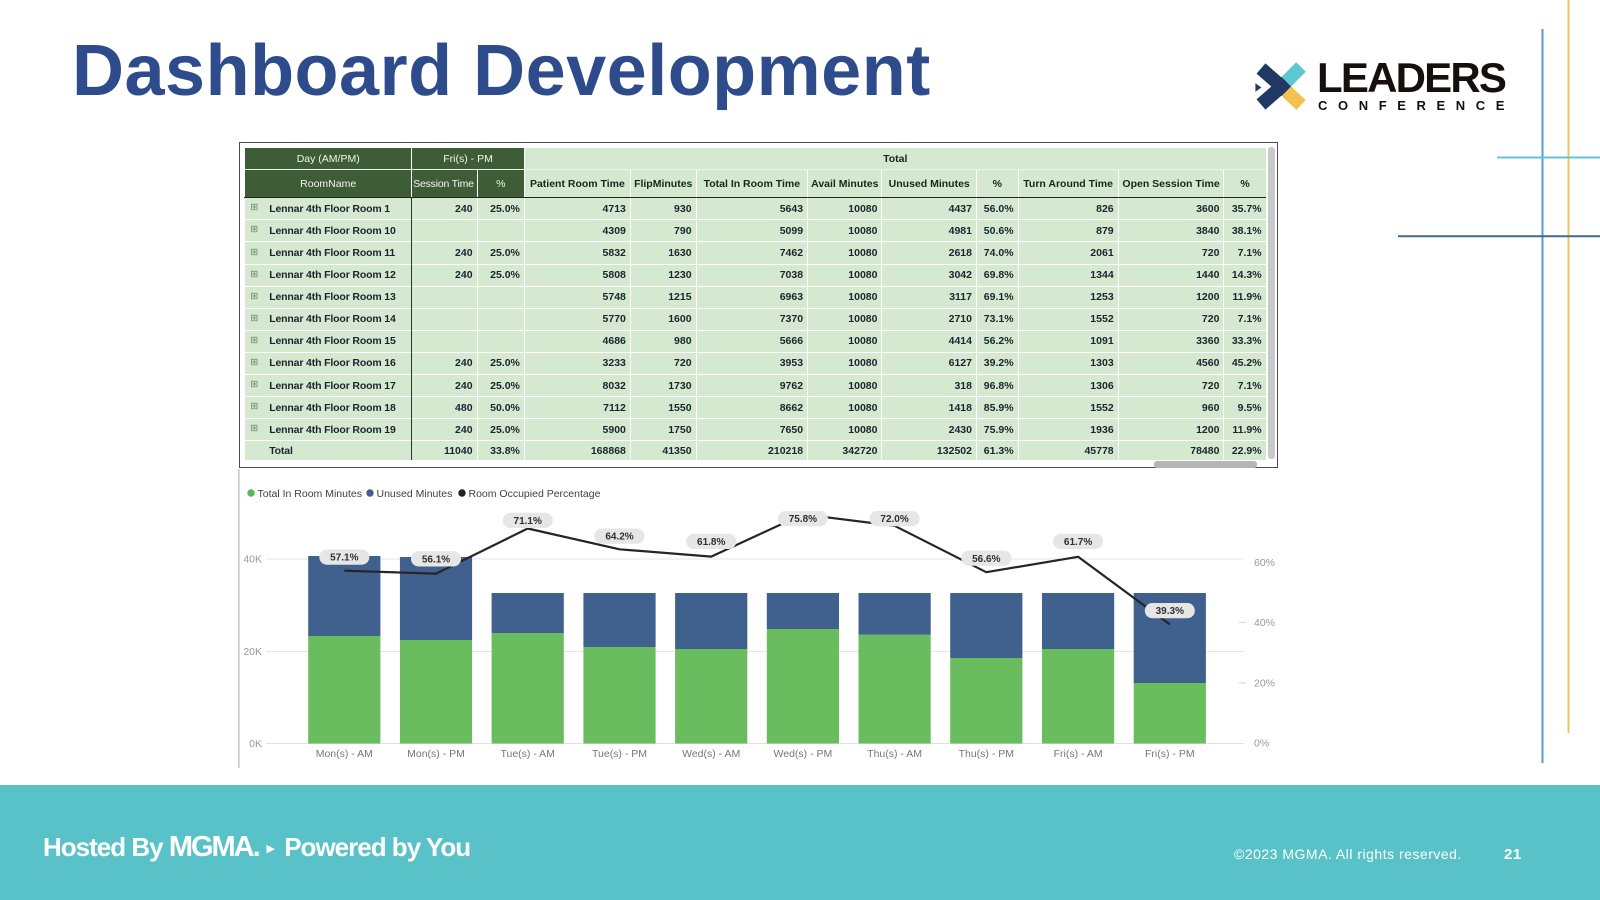  Describe the element at coordinates (711, 754) in the screenshot. I see `svg-text: Wed(s) - AM` at that location.